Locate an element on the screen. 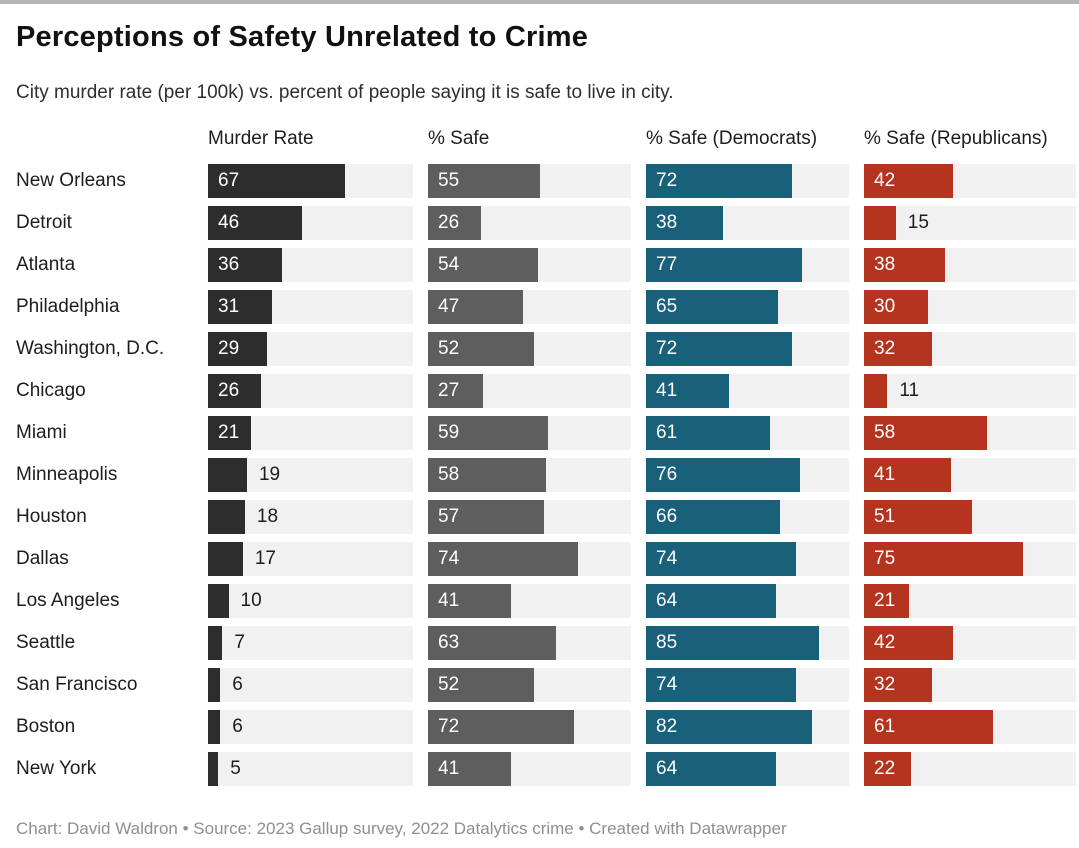 The image size is (1079, 848). bar-track: 26 is located at coordinates (529, 223).